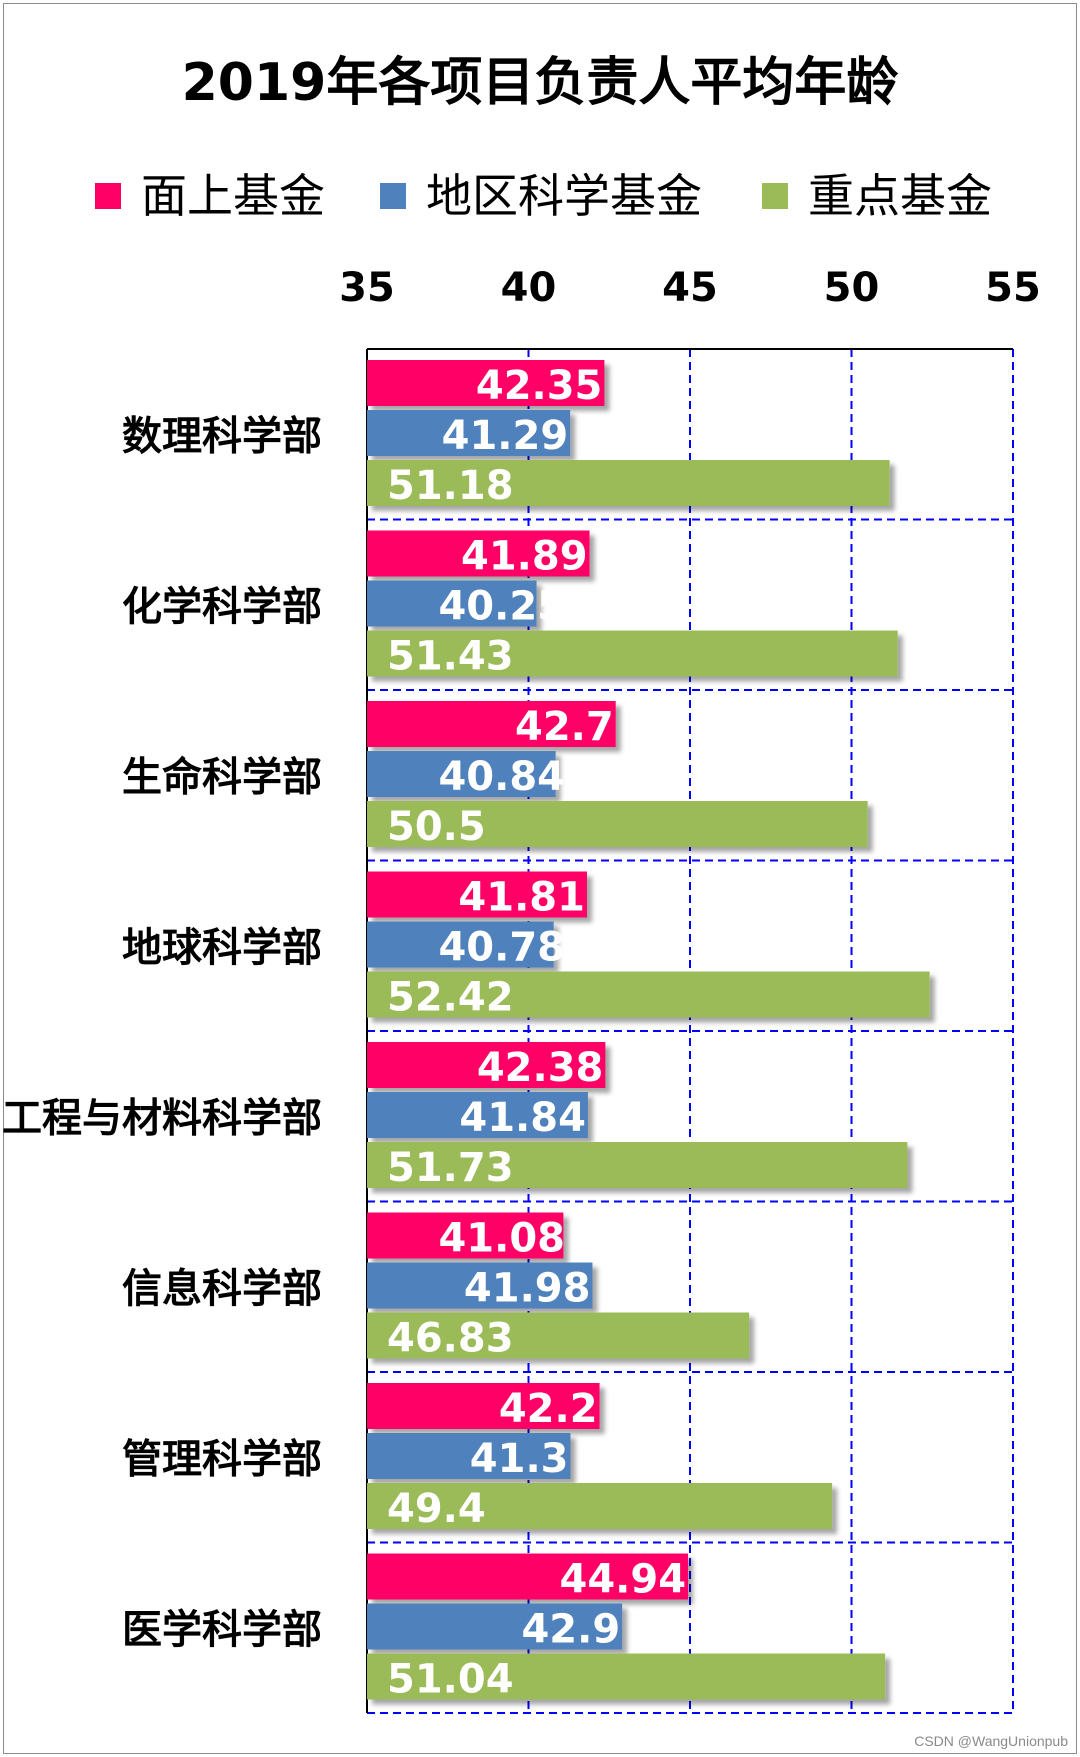  What do you see at coordinates (222, 777) in the screenshot?
I see `category-label: 生命科学部` at bounding box center [222, 777].